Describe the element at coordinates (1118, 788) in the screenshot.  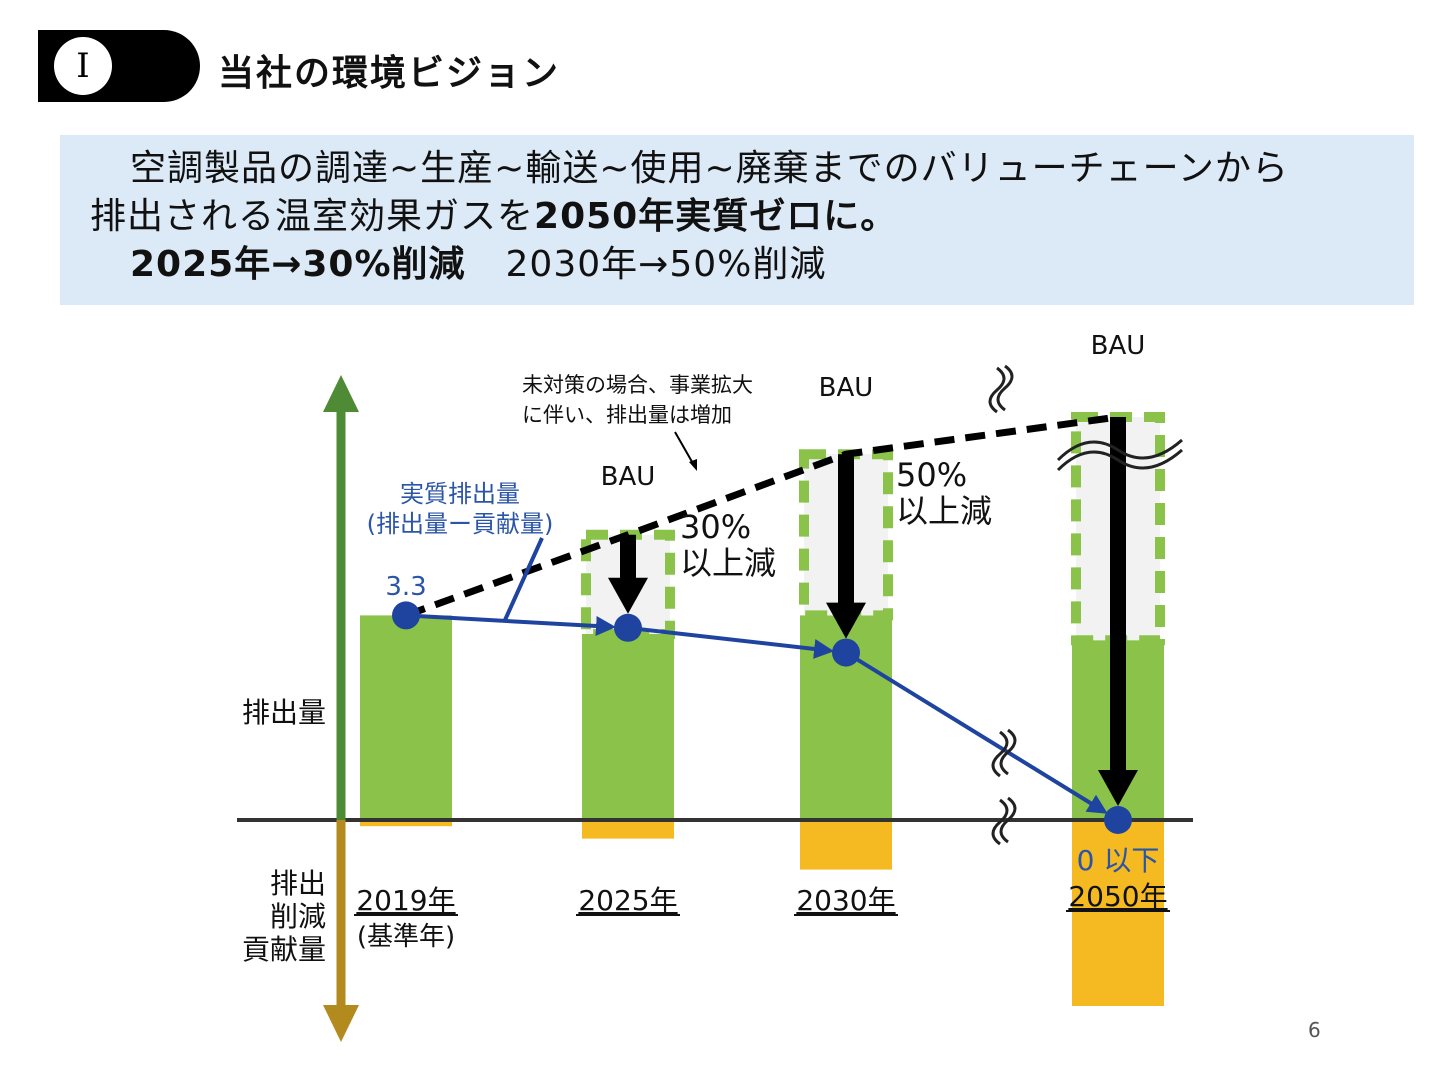
I see `reduction-arrowhead-2050年` at that location.